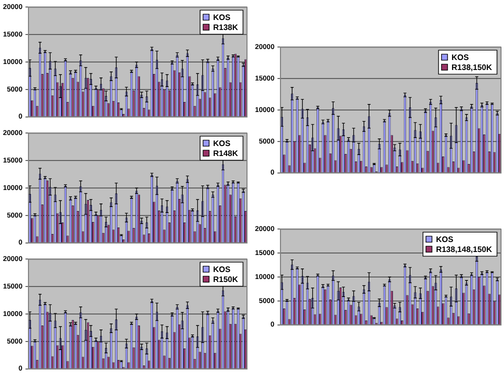 This screenshot has width=504, height=377. I want to click on legend-label: R150K, so click(225, 279).